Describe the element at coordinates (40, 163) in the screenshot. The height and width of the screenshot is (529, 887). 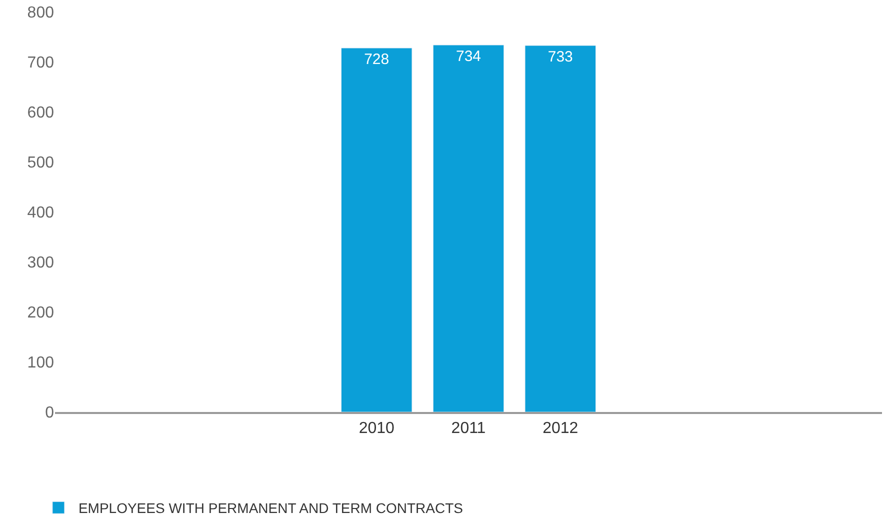
I see `y-tick-label: 500` at that location.